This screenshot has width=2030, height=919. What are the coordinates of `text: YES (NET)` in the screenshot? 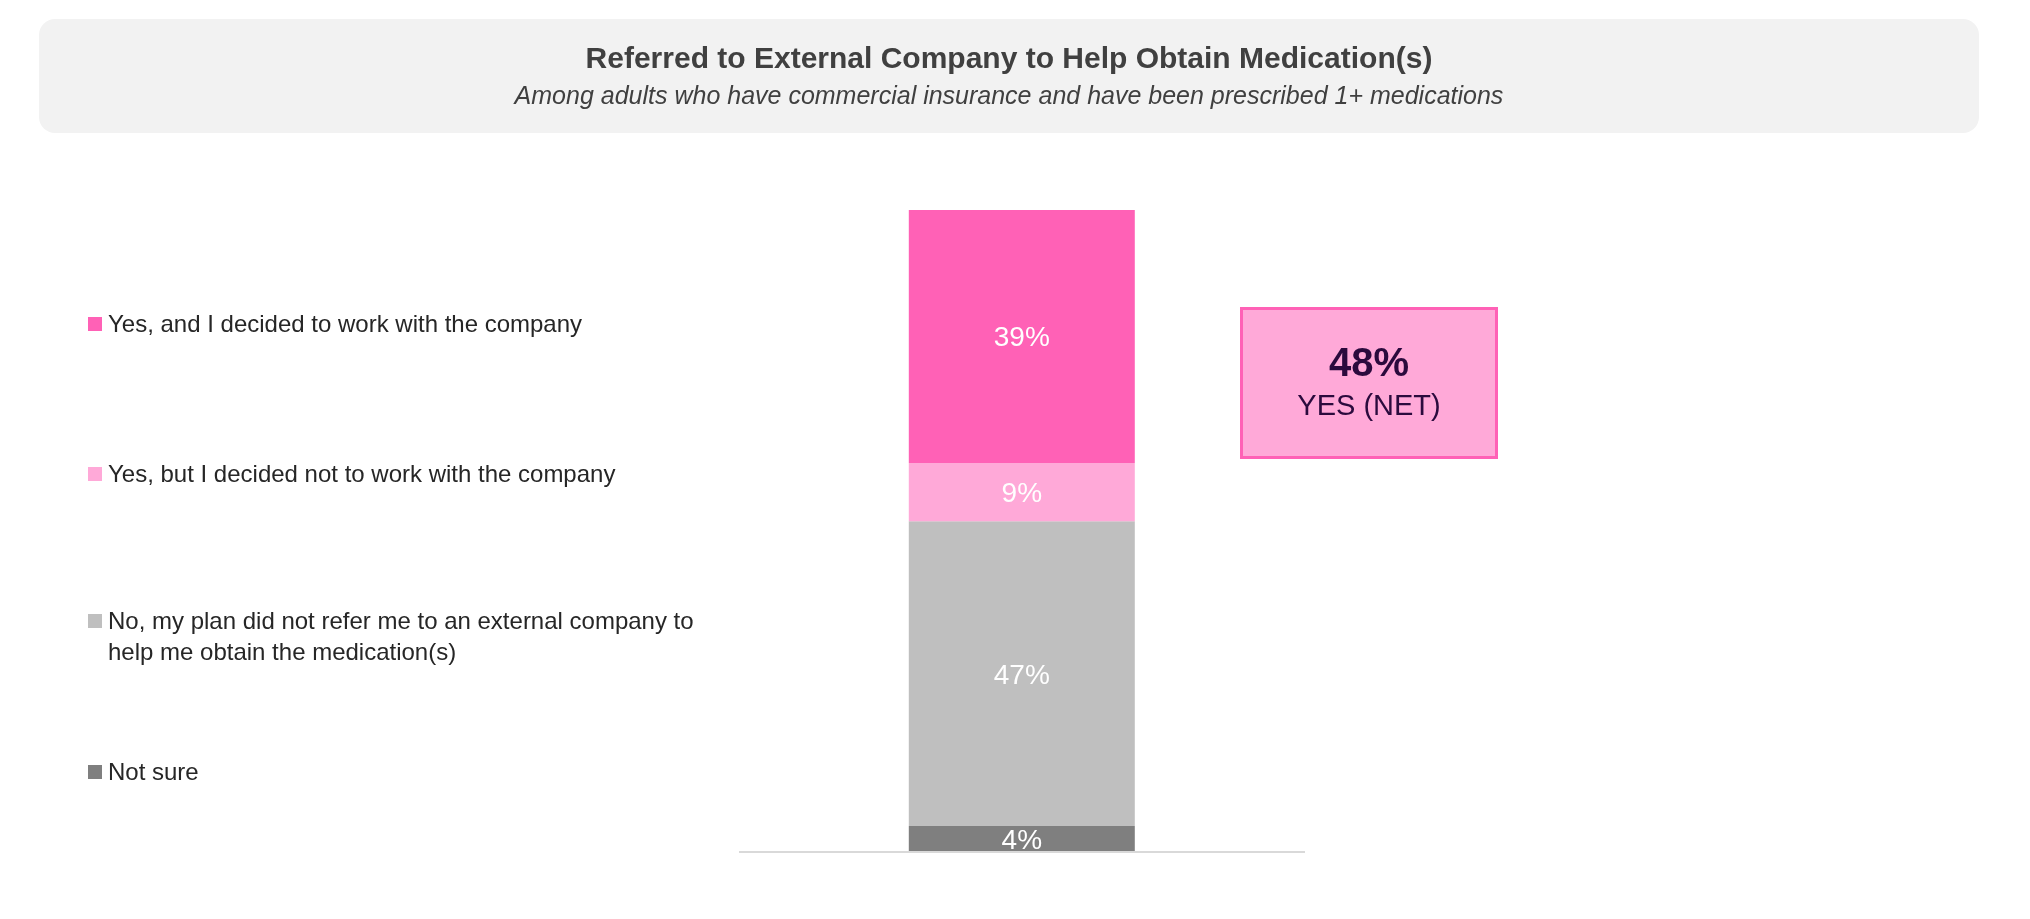 It's located at (1369, 405).